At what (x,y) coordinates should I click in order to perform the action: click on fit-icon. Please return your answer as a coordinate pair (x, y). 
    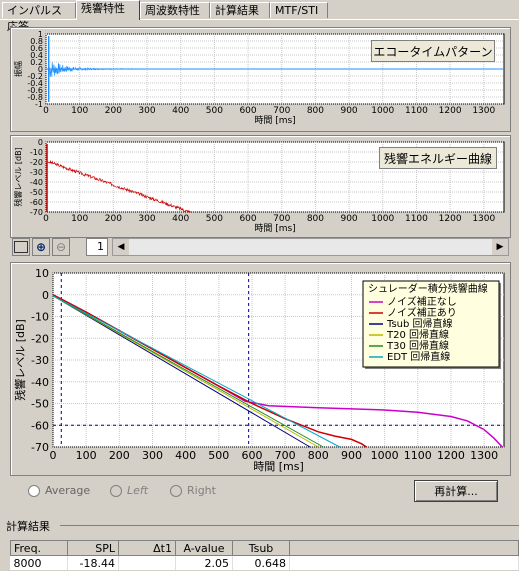
    Looking at the image, I should click on (21, 247).